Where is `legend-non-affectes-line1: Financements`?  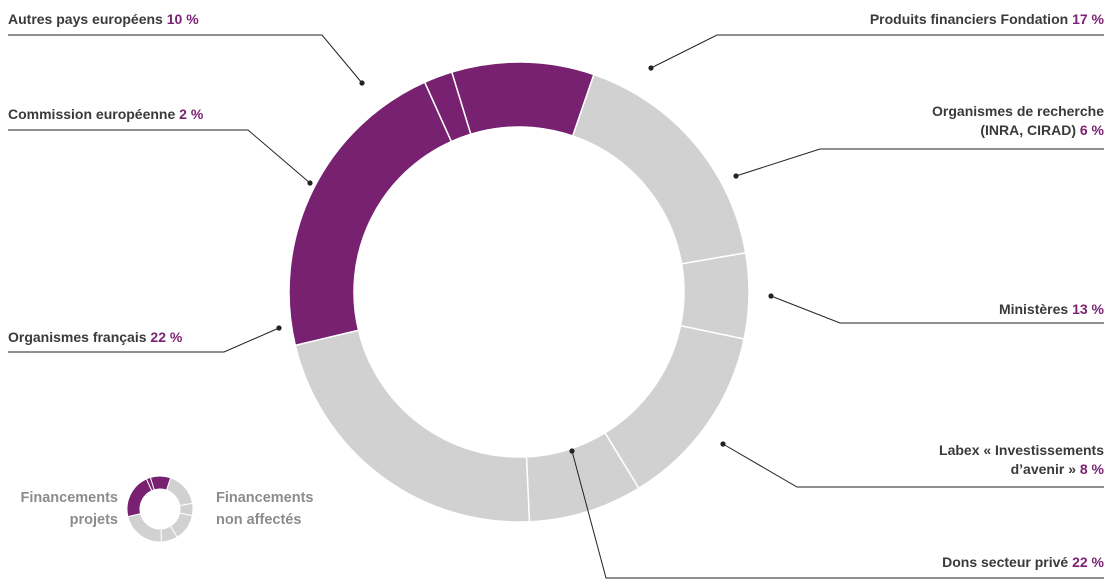
legend-non-affectes-line1: Financements is located at coordinates (265, 498).